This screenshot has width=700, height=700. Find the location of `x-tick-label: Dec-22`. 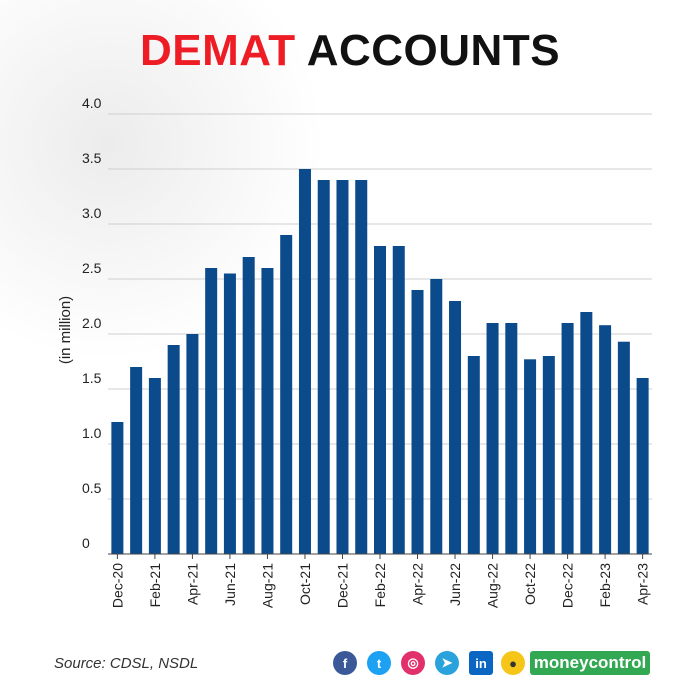

x-tick-label: Dec-22 is located at coordinates (568, 585).